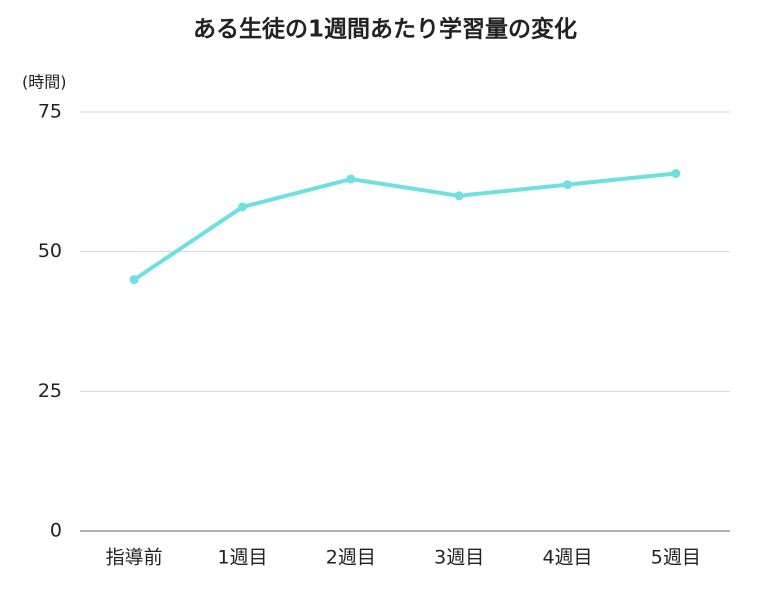 The height and width of the screenshot is (596, 770). I want to click on data-line, so click(405, 226).